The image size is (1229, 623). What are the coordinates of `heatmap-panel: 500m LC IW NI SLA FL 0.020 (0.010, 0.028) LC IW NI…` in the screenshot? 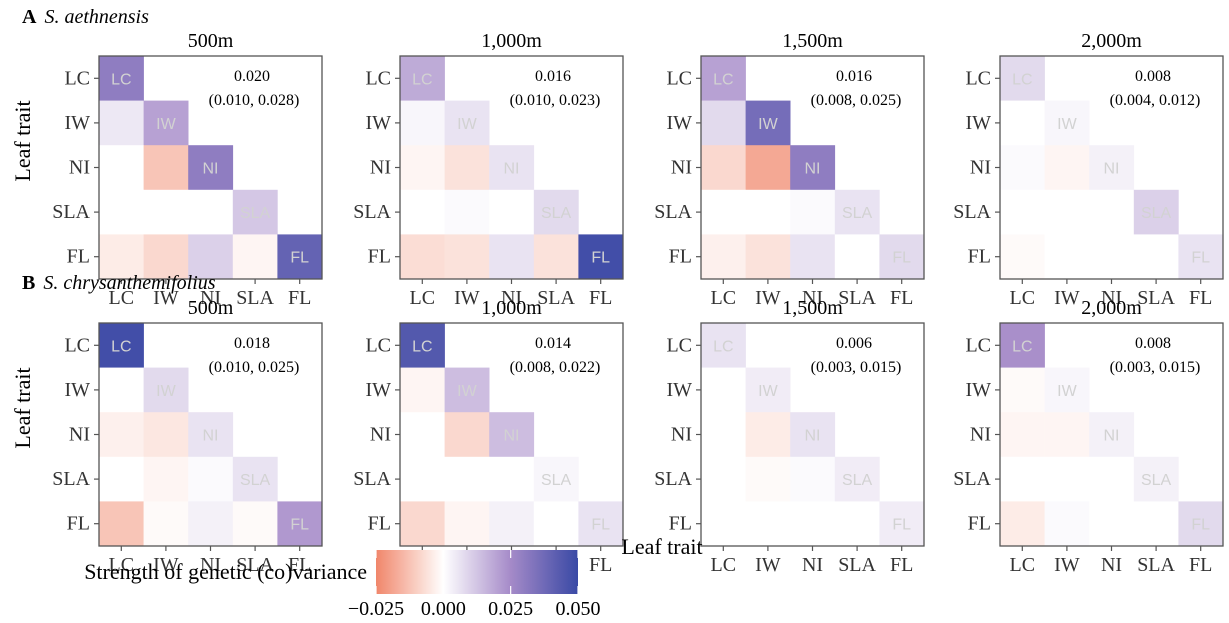 It's located at (187, 169).